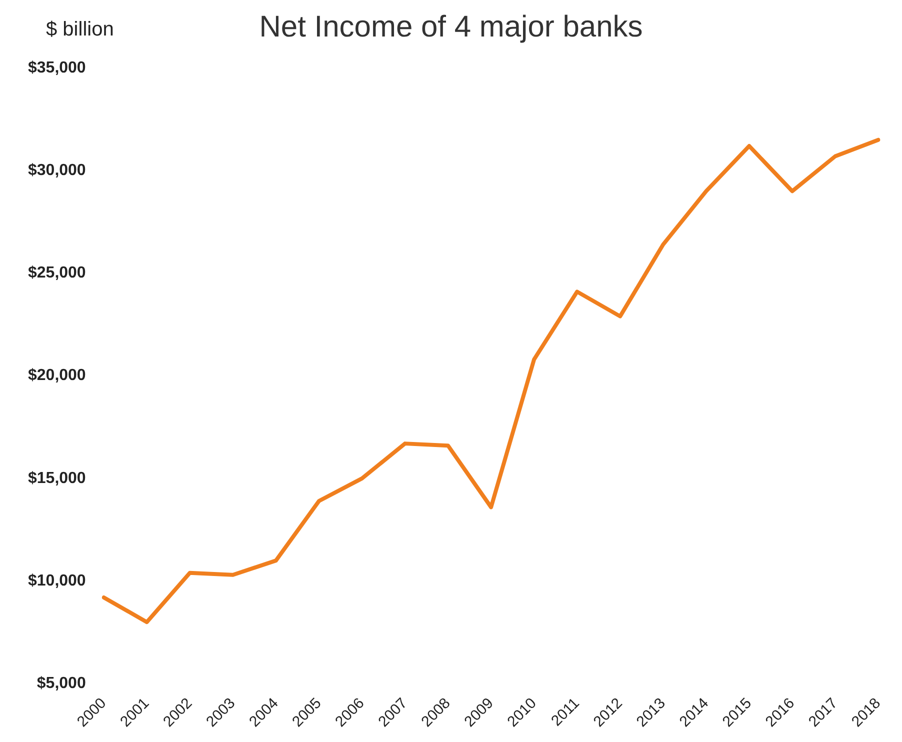 The height and width of the screenshot is (742, 902). Describe the element at coordinates (57, 375) in the screenshot. I see `y-tick-label: $20,000` at that location.